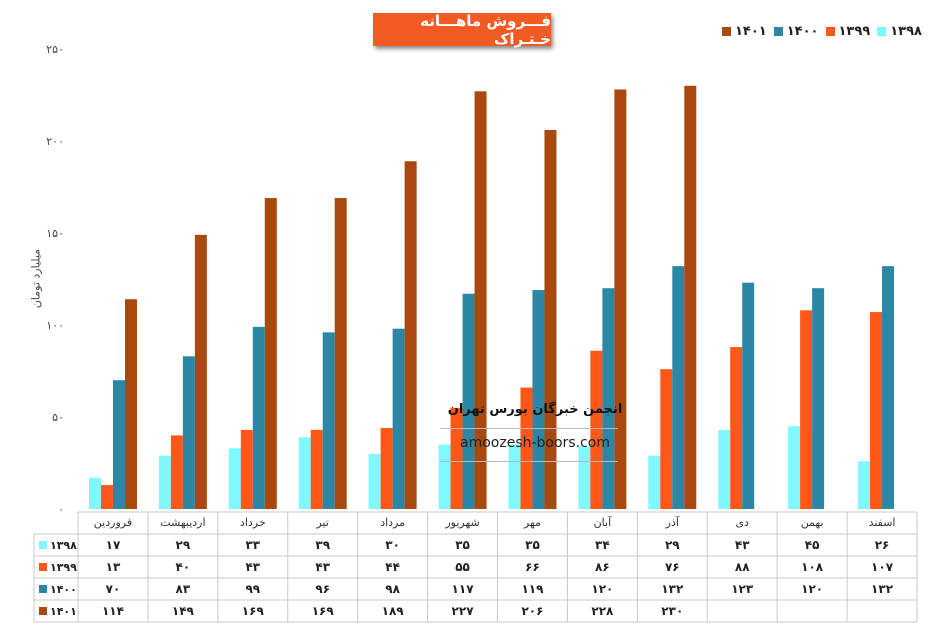 Image resolution: width=940 pixels, height=627 pixels. What do you see at coordinates (602, 567) in the screenshot?
I see `data-label: ۸۶` at bounding box center [602, 567].